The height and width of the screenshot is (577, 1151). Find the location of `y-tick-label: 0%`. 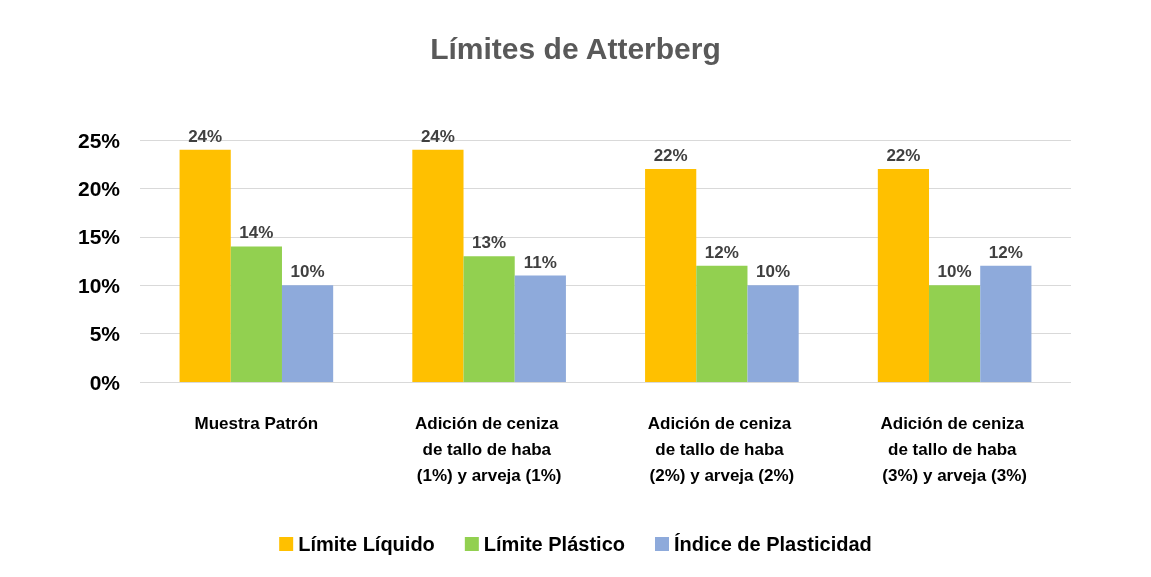

y-tick-label: 0% is located at coordinates (105, 382).